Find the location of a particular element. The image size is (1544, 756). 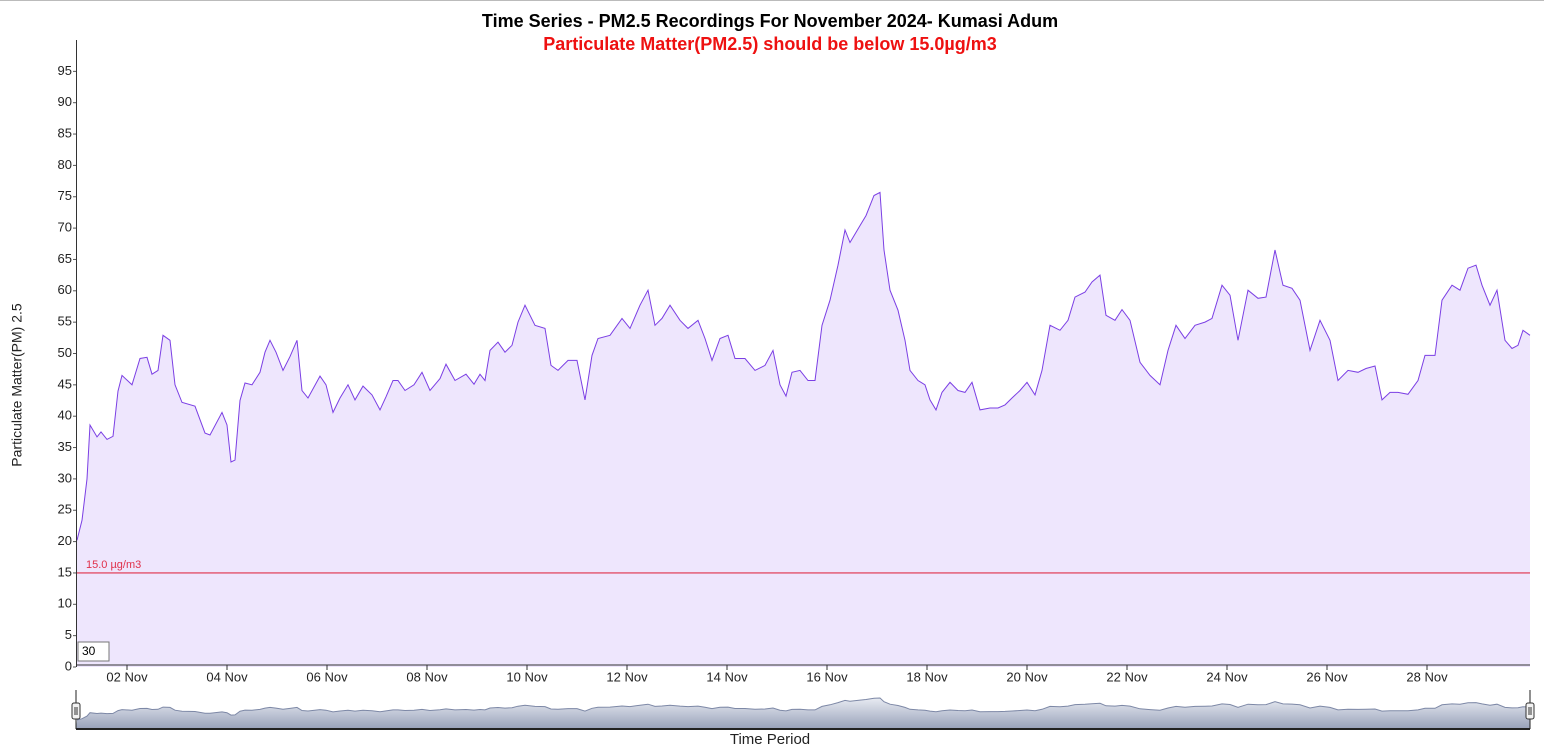

x-tick-label: 16 Nov is located at coordinates (827, 676).